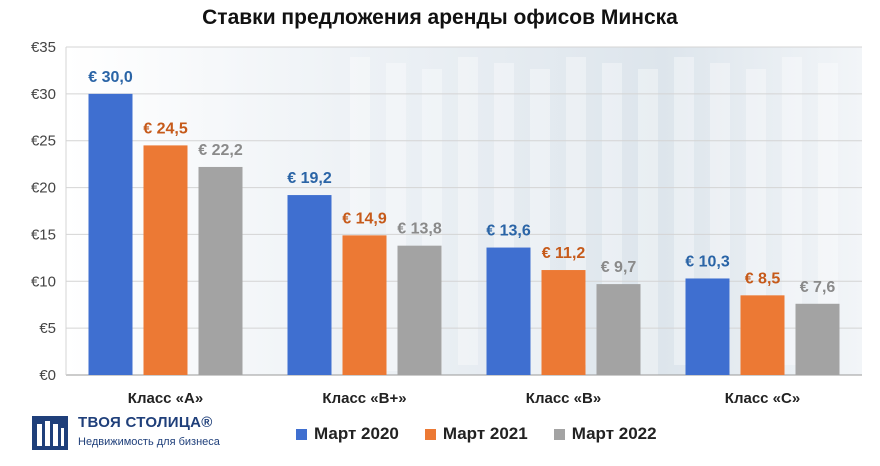 This screenshot has width=880, height=466. Describe the element at coordinates (47, 375) in the screenshot. I see `y-tick-label: €0` at that location.